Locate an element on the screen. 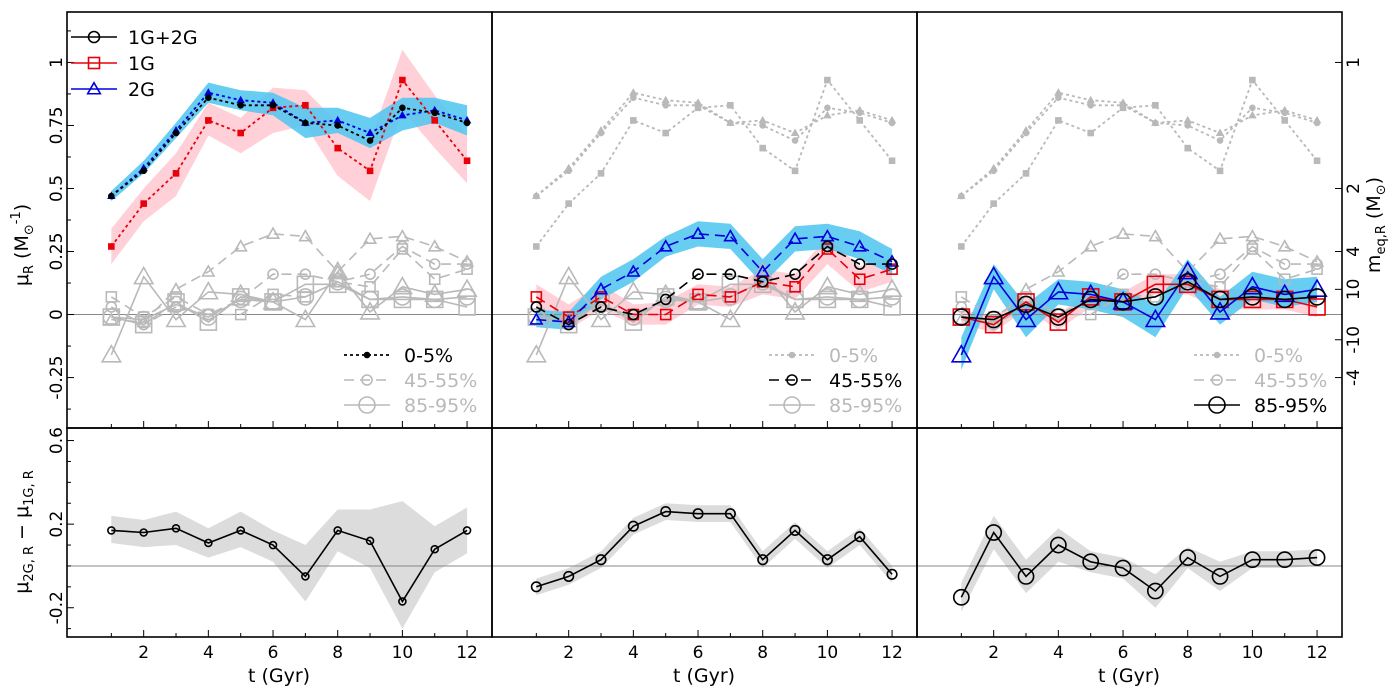 This screenshot has height=700, width=1400. panel-3-grey-1-1g is located at coordinates (1139, 163).